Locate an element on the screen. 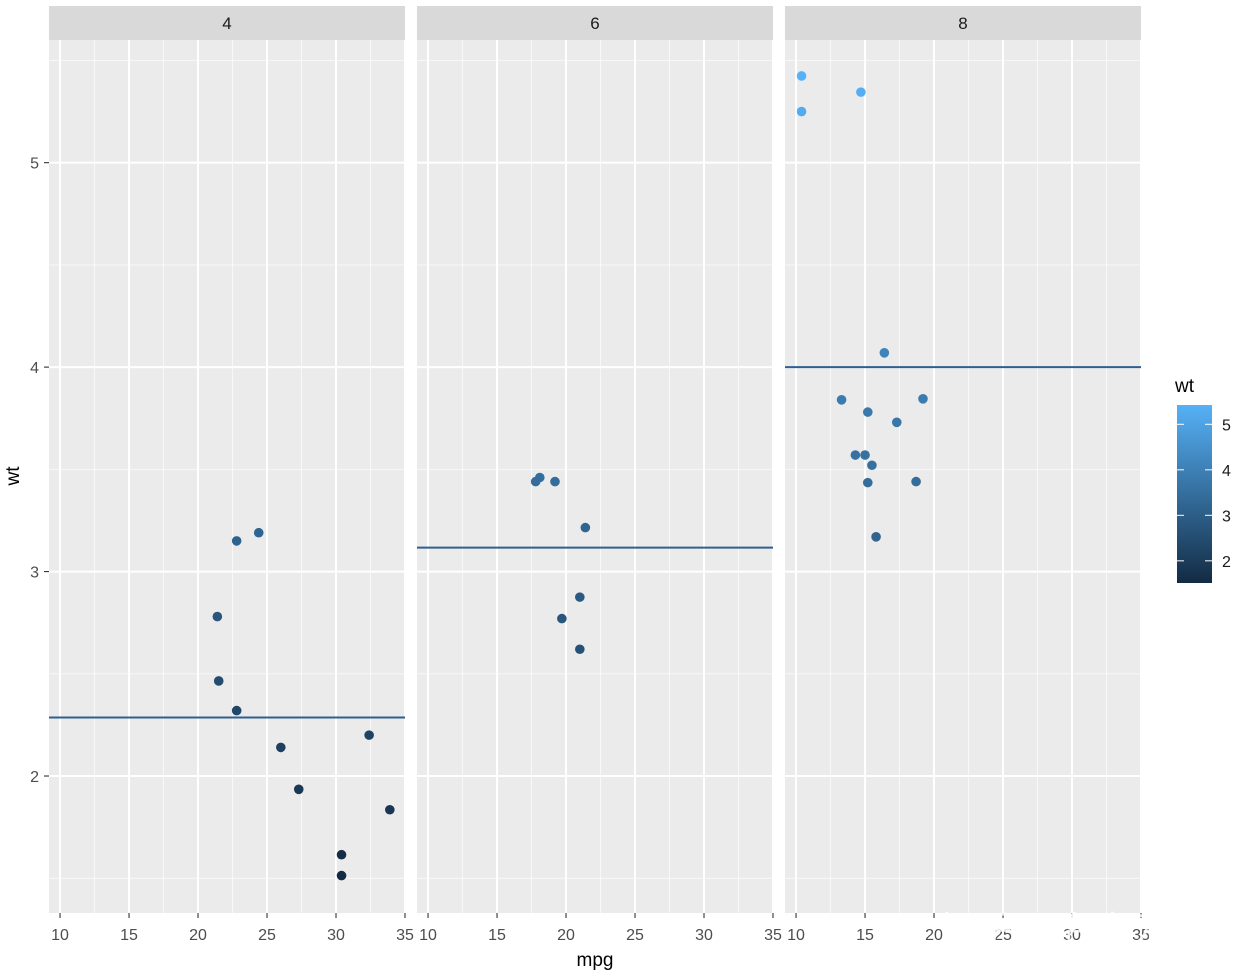 This screenshot has width=1240, height=977. watermark-text: 知乎 @名本无名 is located at coordinates (1071, 929).